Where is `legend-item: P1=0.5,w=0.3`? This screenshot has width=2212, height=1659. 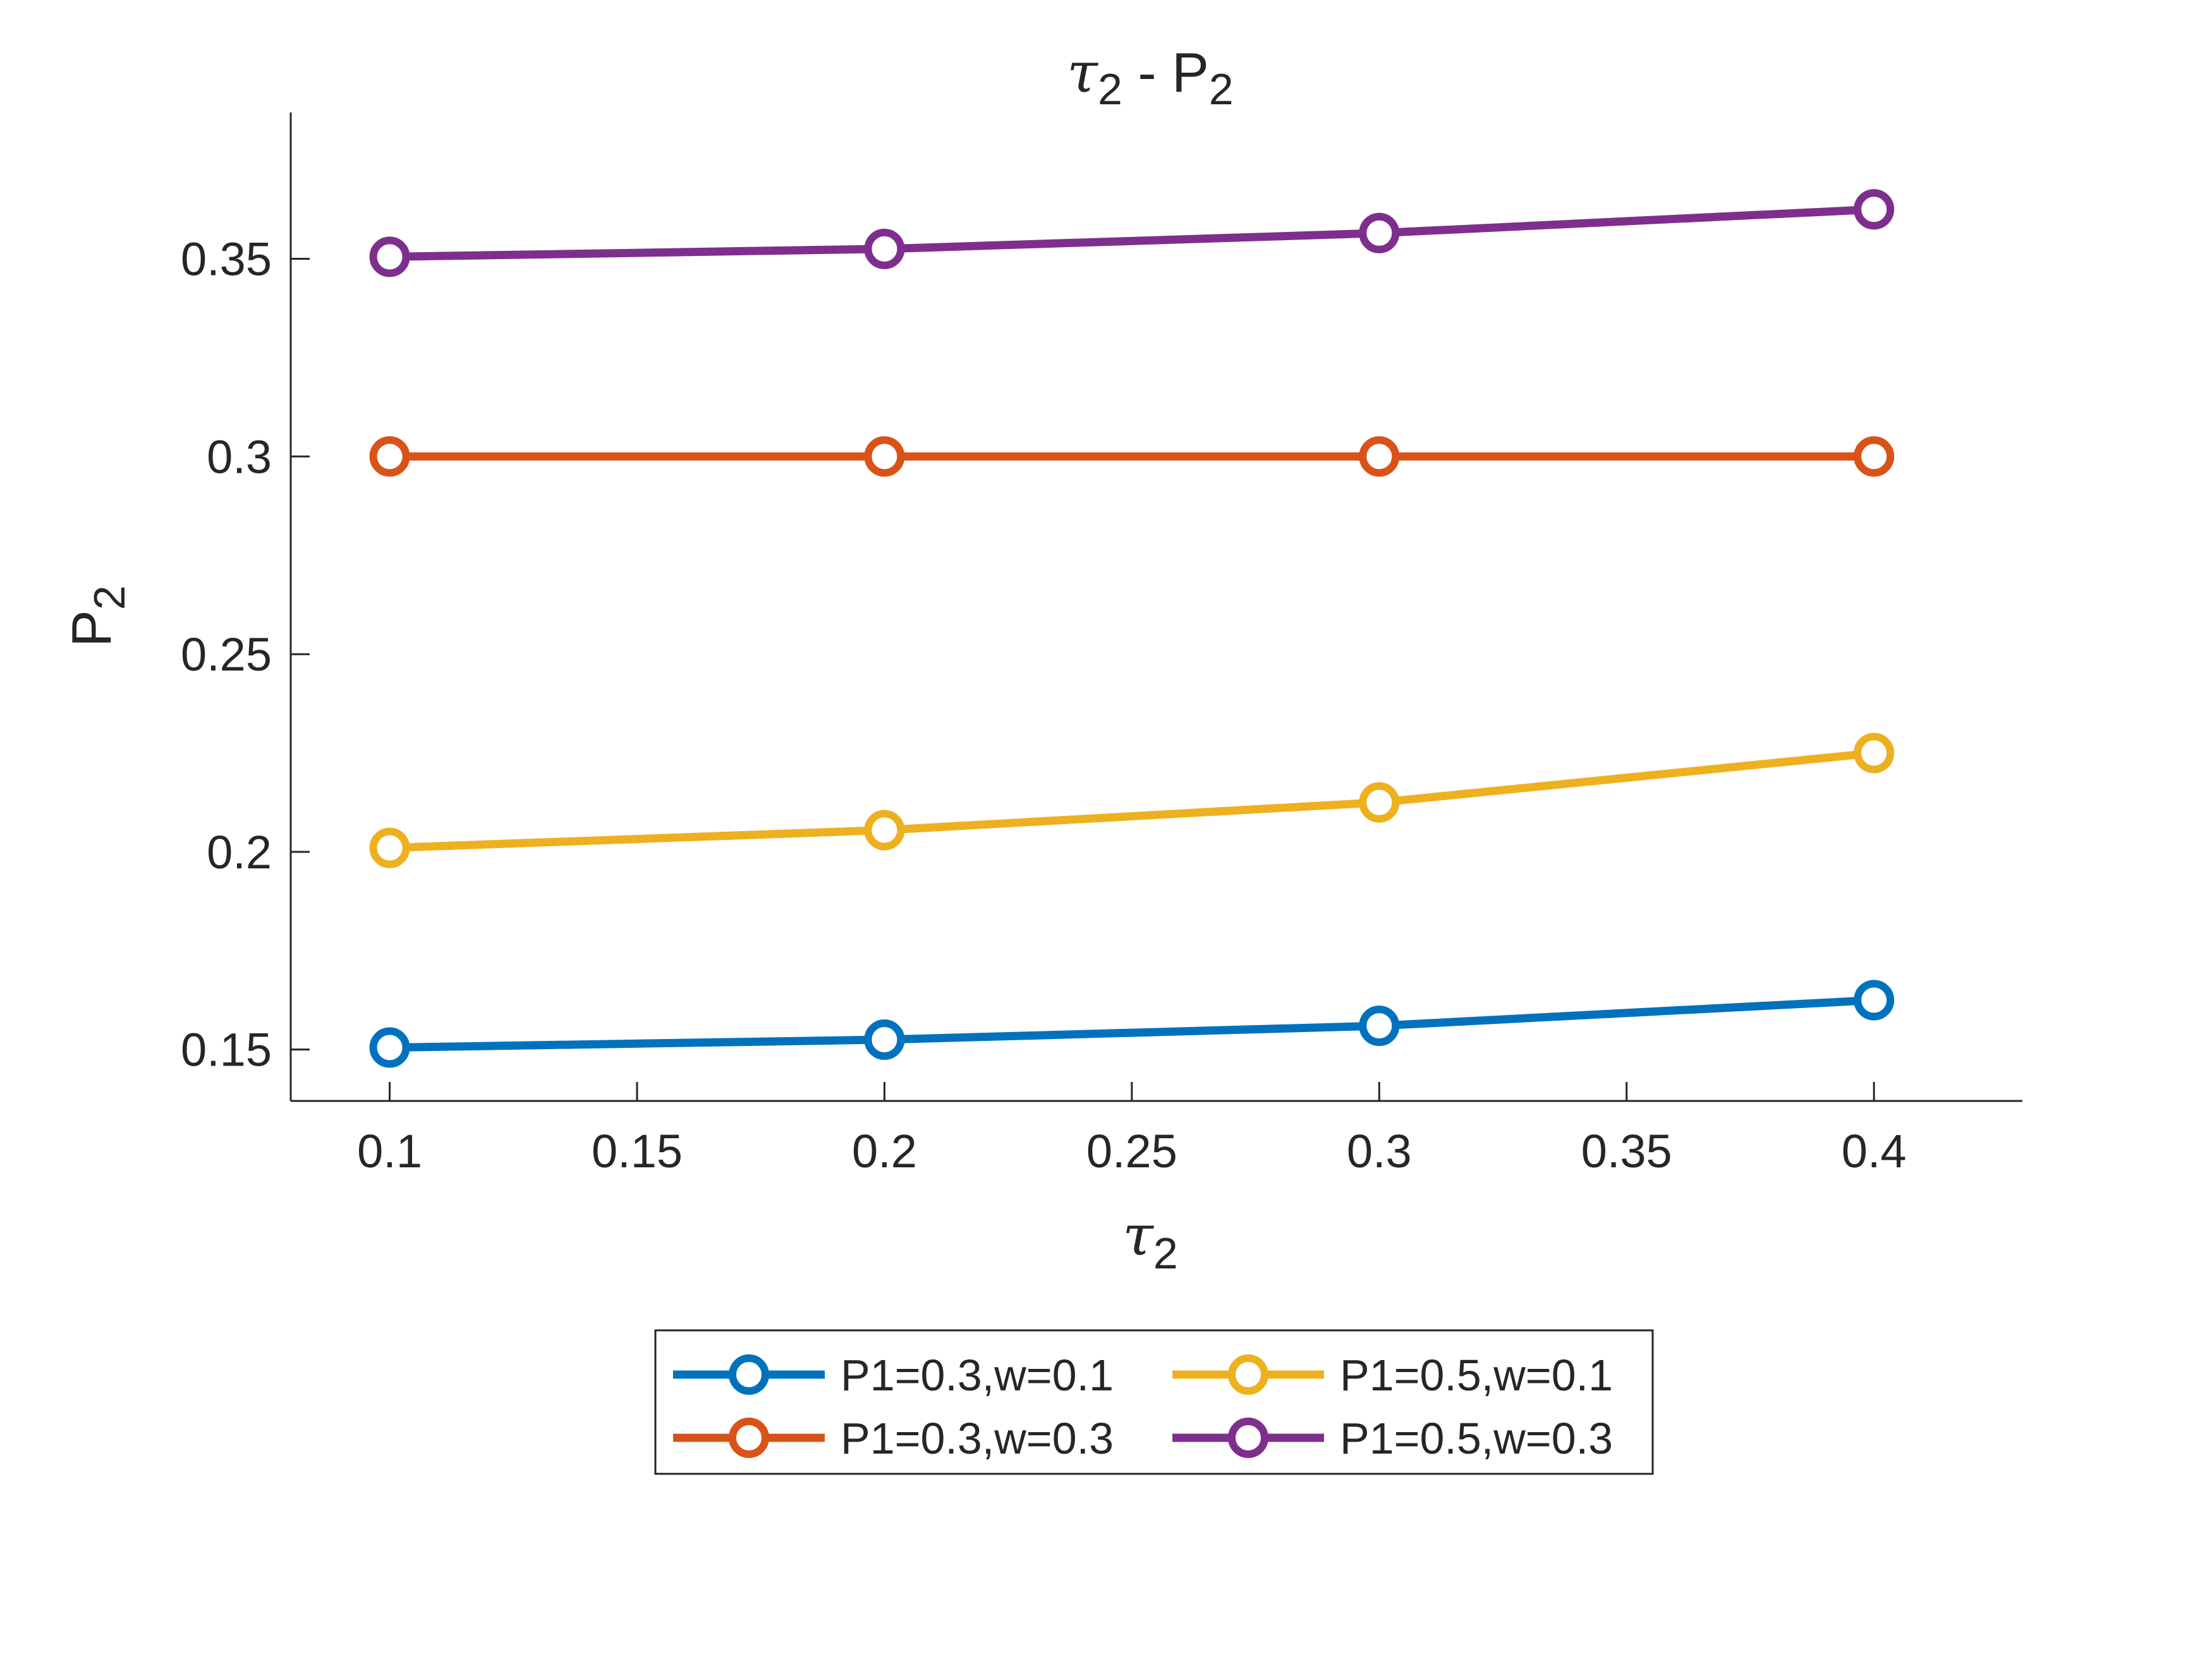 legend-item: P1=0.5,w=0.3 is located at coordinates (1392, 1438).